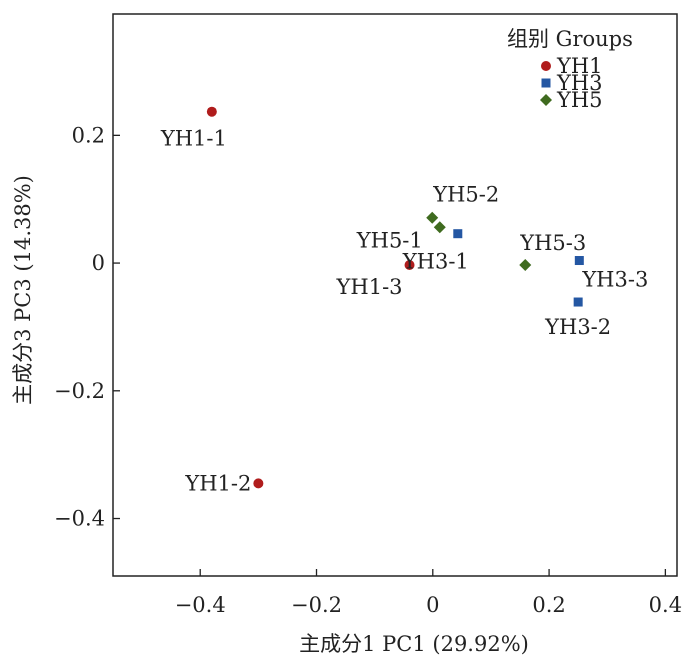 This screenshot has width=700, height=661. I want to click on x-tick-label: 0.2, so click(548, 605).